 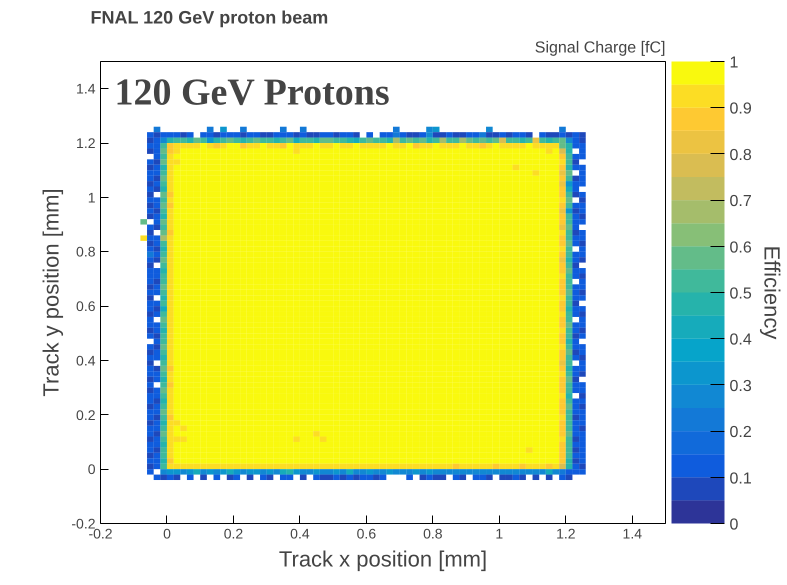 What do you see at coordinates (741, 340) in the screenshot?
I see `color-bar-label: 0.4` at bounding box center [741, 340].